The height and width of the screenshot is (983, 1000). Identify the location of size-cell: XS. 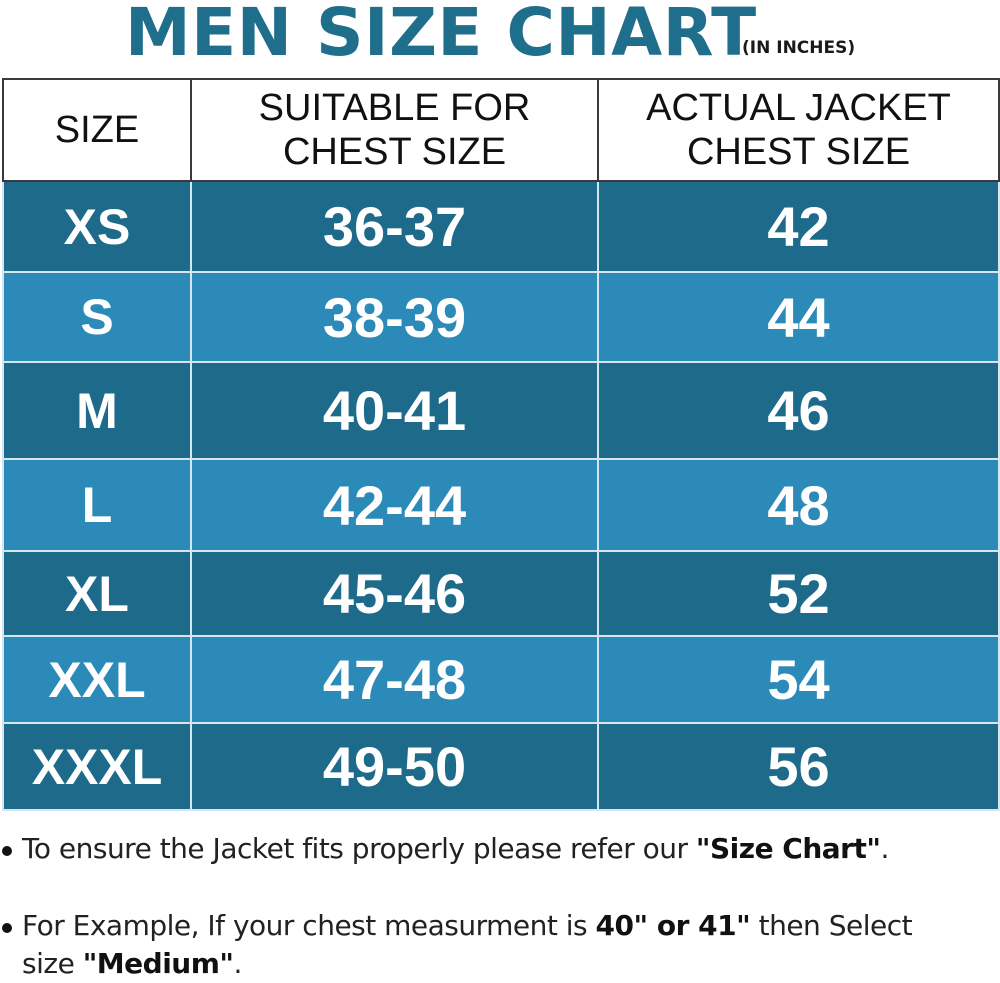
(97, 226).